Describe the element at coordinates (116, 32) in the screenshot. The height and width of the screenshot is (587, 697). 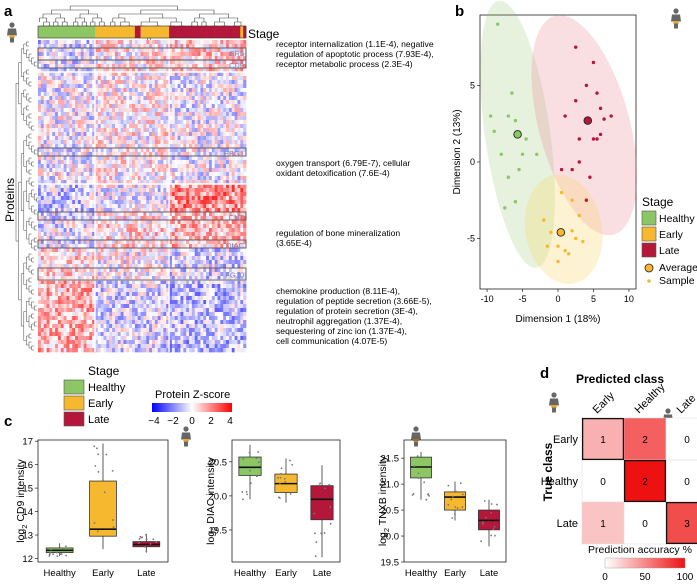
I see `stage-bar-segment` at that location.